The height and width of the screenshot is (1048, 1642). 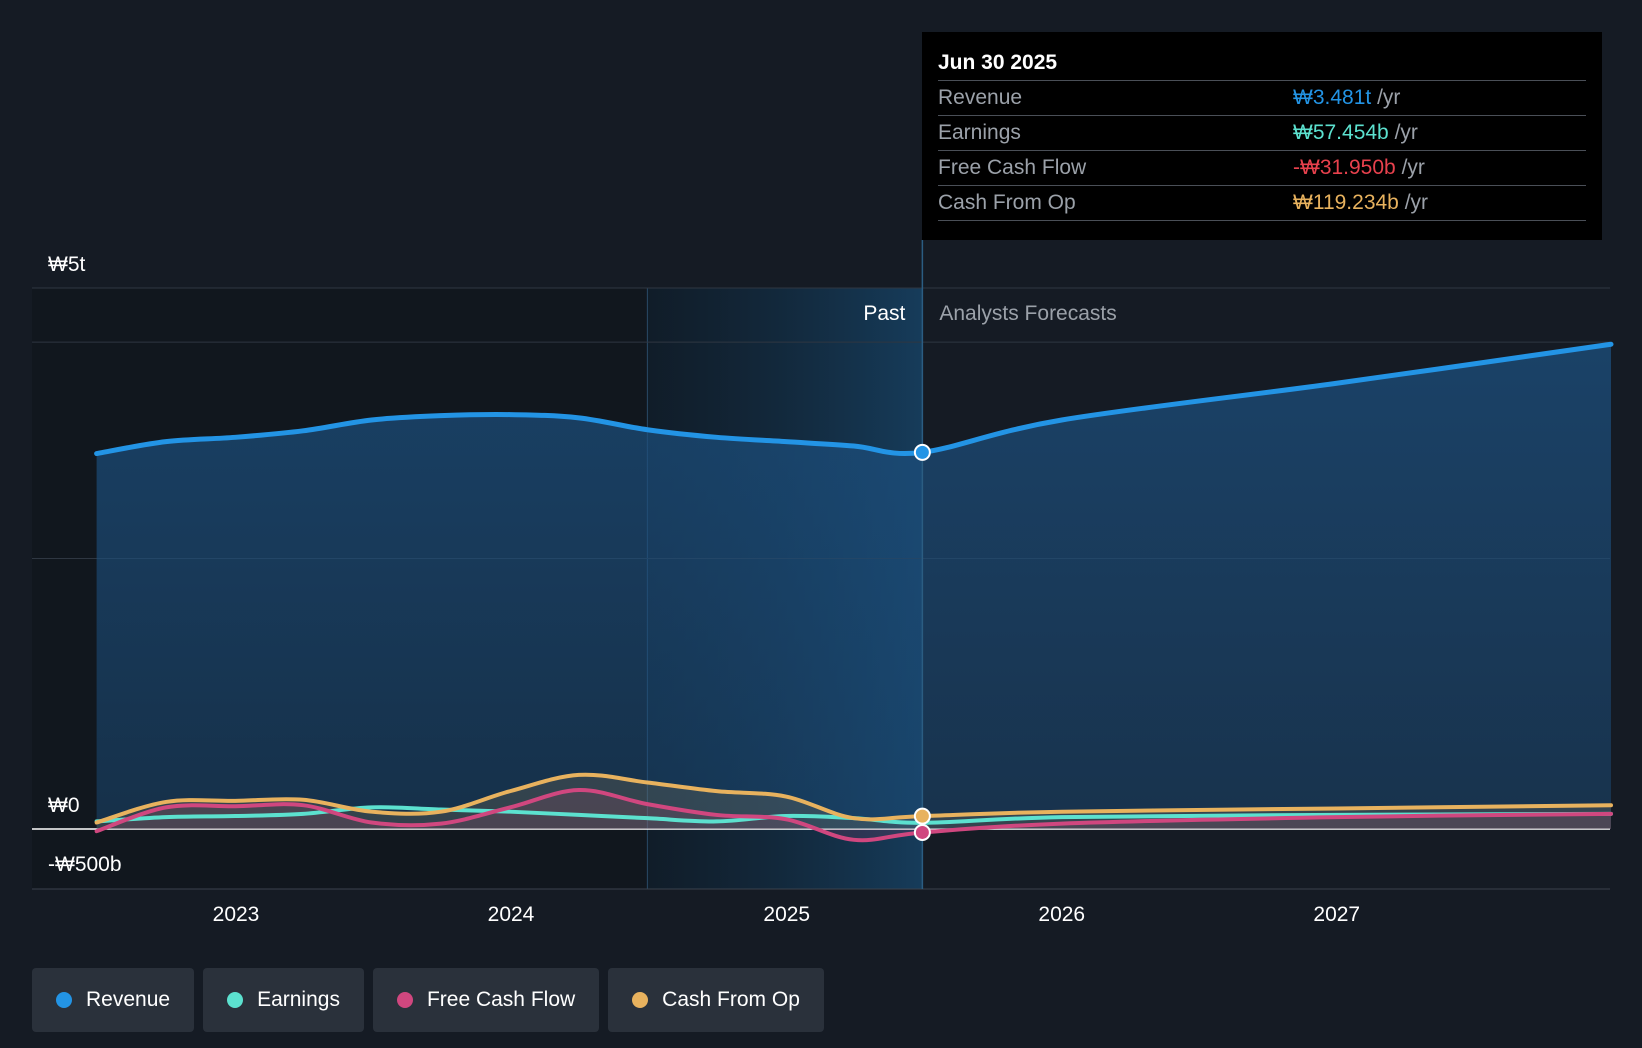 I want to click on tooltip-value: -₩31.950b, so click(x=1344, y=167).